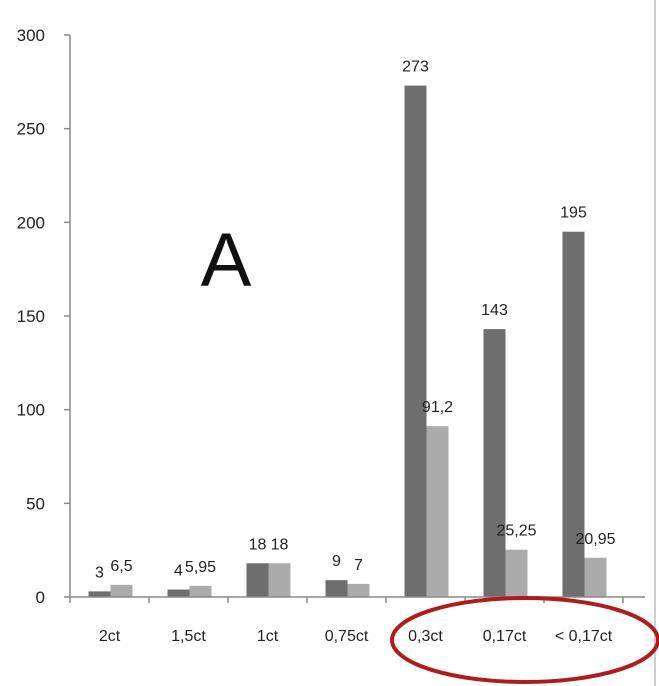  I want to click on y-tick-label: 150, so click(31, 316).